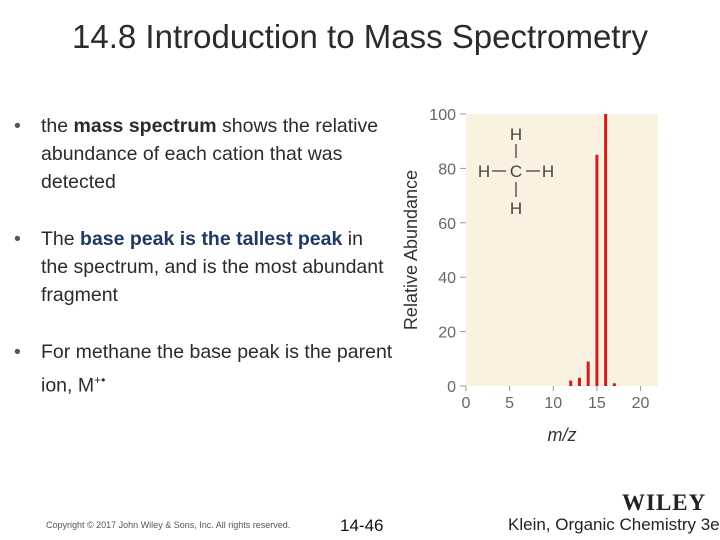 Image resolution: width=720 pixels, height=540 pixels. What do you see at coordinates (447, 224) in the screenshot?
I see `y-tick-label: 60` at bounding box center [447, 224].